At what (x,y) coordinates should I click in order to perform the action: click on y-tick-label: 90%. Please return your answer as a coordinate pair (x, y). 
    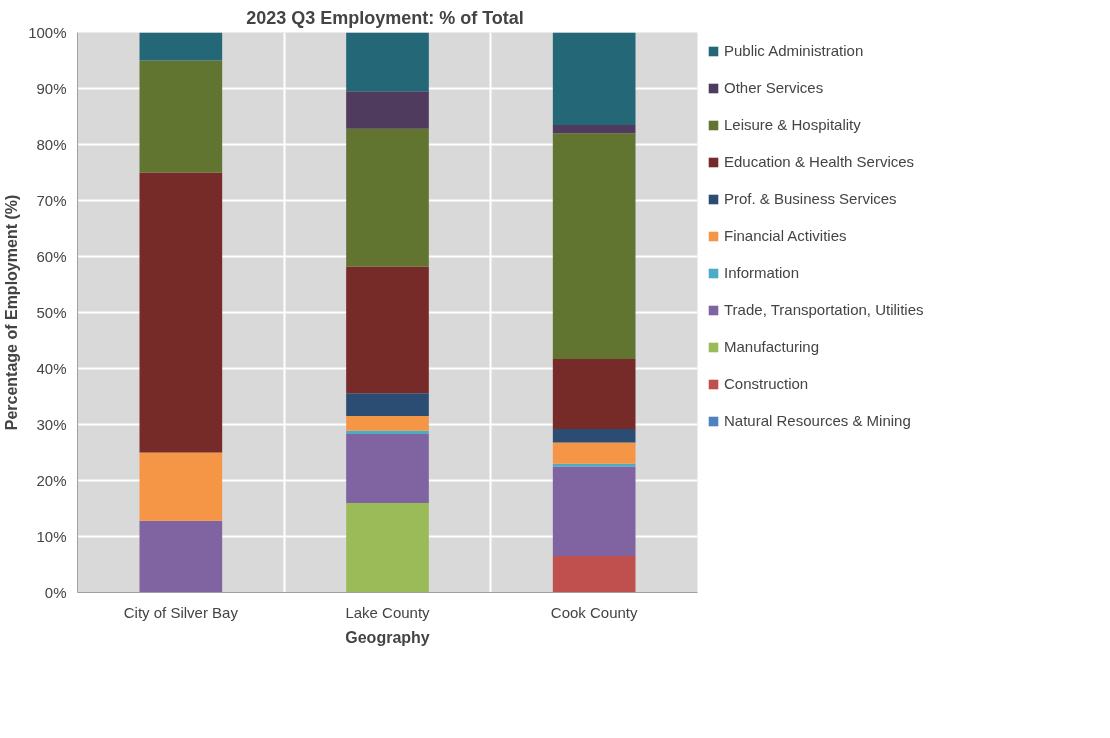
    Looking at the image, I should click on (51, 88).